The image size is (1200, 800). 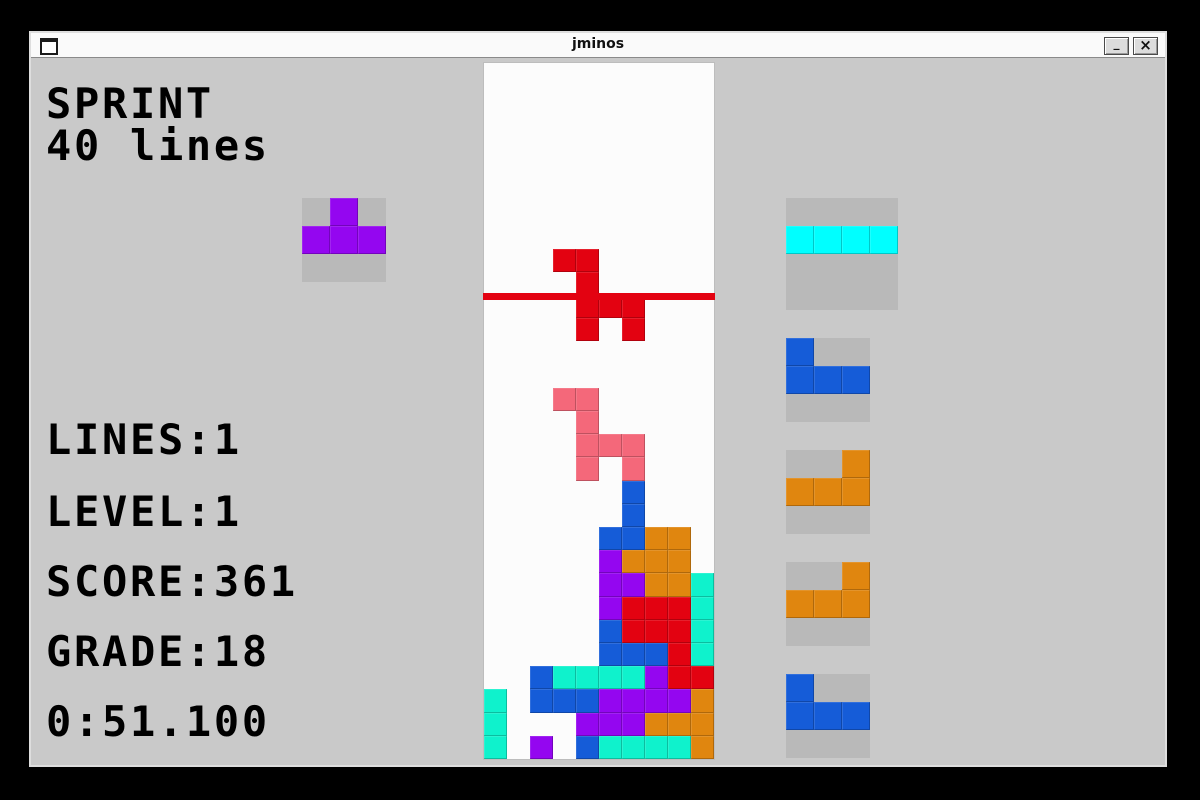 I want to click on close-button: ×, so click(x=1145, y=46).